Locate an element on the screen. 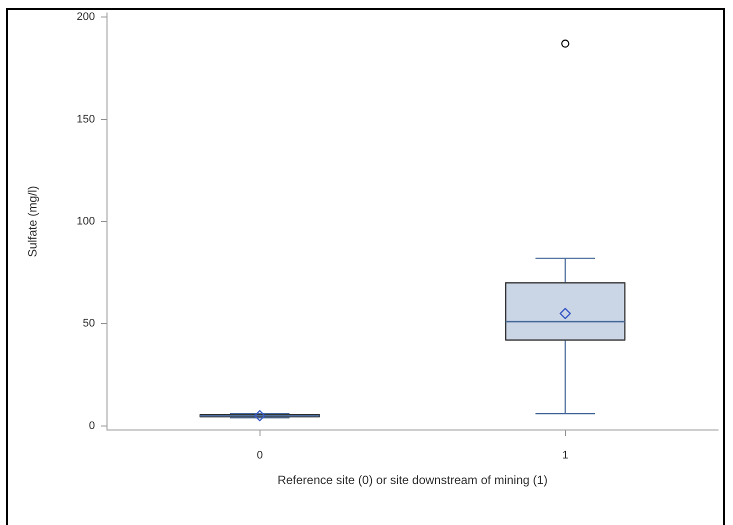 The width and height of the screenshot is (733, 525). y-tick-label: 150 is located at coordinates (85, 119).